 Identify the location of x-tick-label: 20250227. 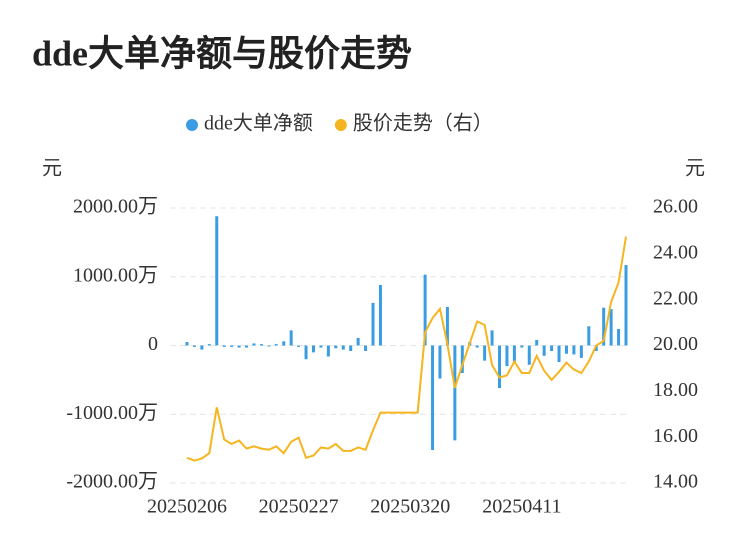
(299, 507).